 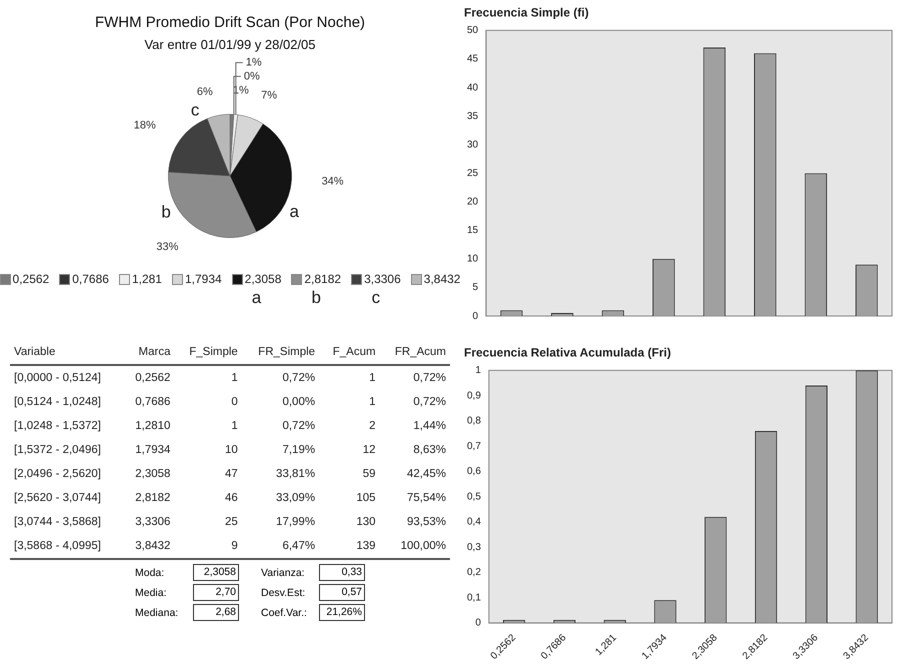 What do you see at coordinates (299, 402) in the screenshot?
I see `text: 0,00%` at bounding box center [299, 402].